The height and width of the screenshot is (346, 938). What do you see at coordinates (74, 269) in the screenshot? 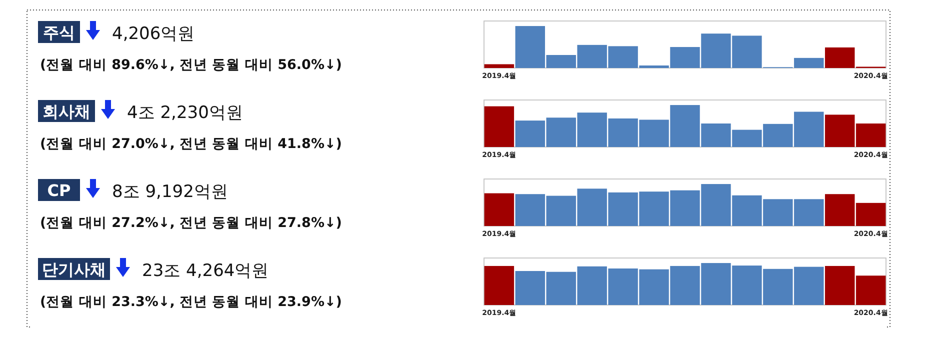
I see `text: 단기사채` at bounding box center [74, 269].